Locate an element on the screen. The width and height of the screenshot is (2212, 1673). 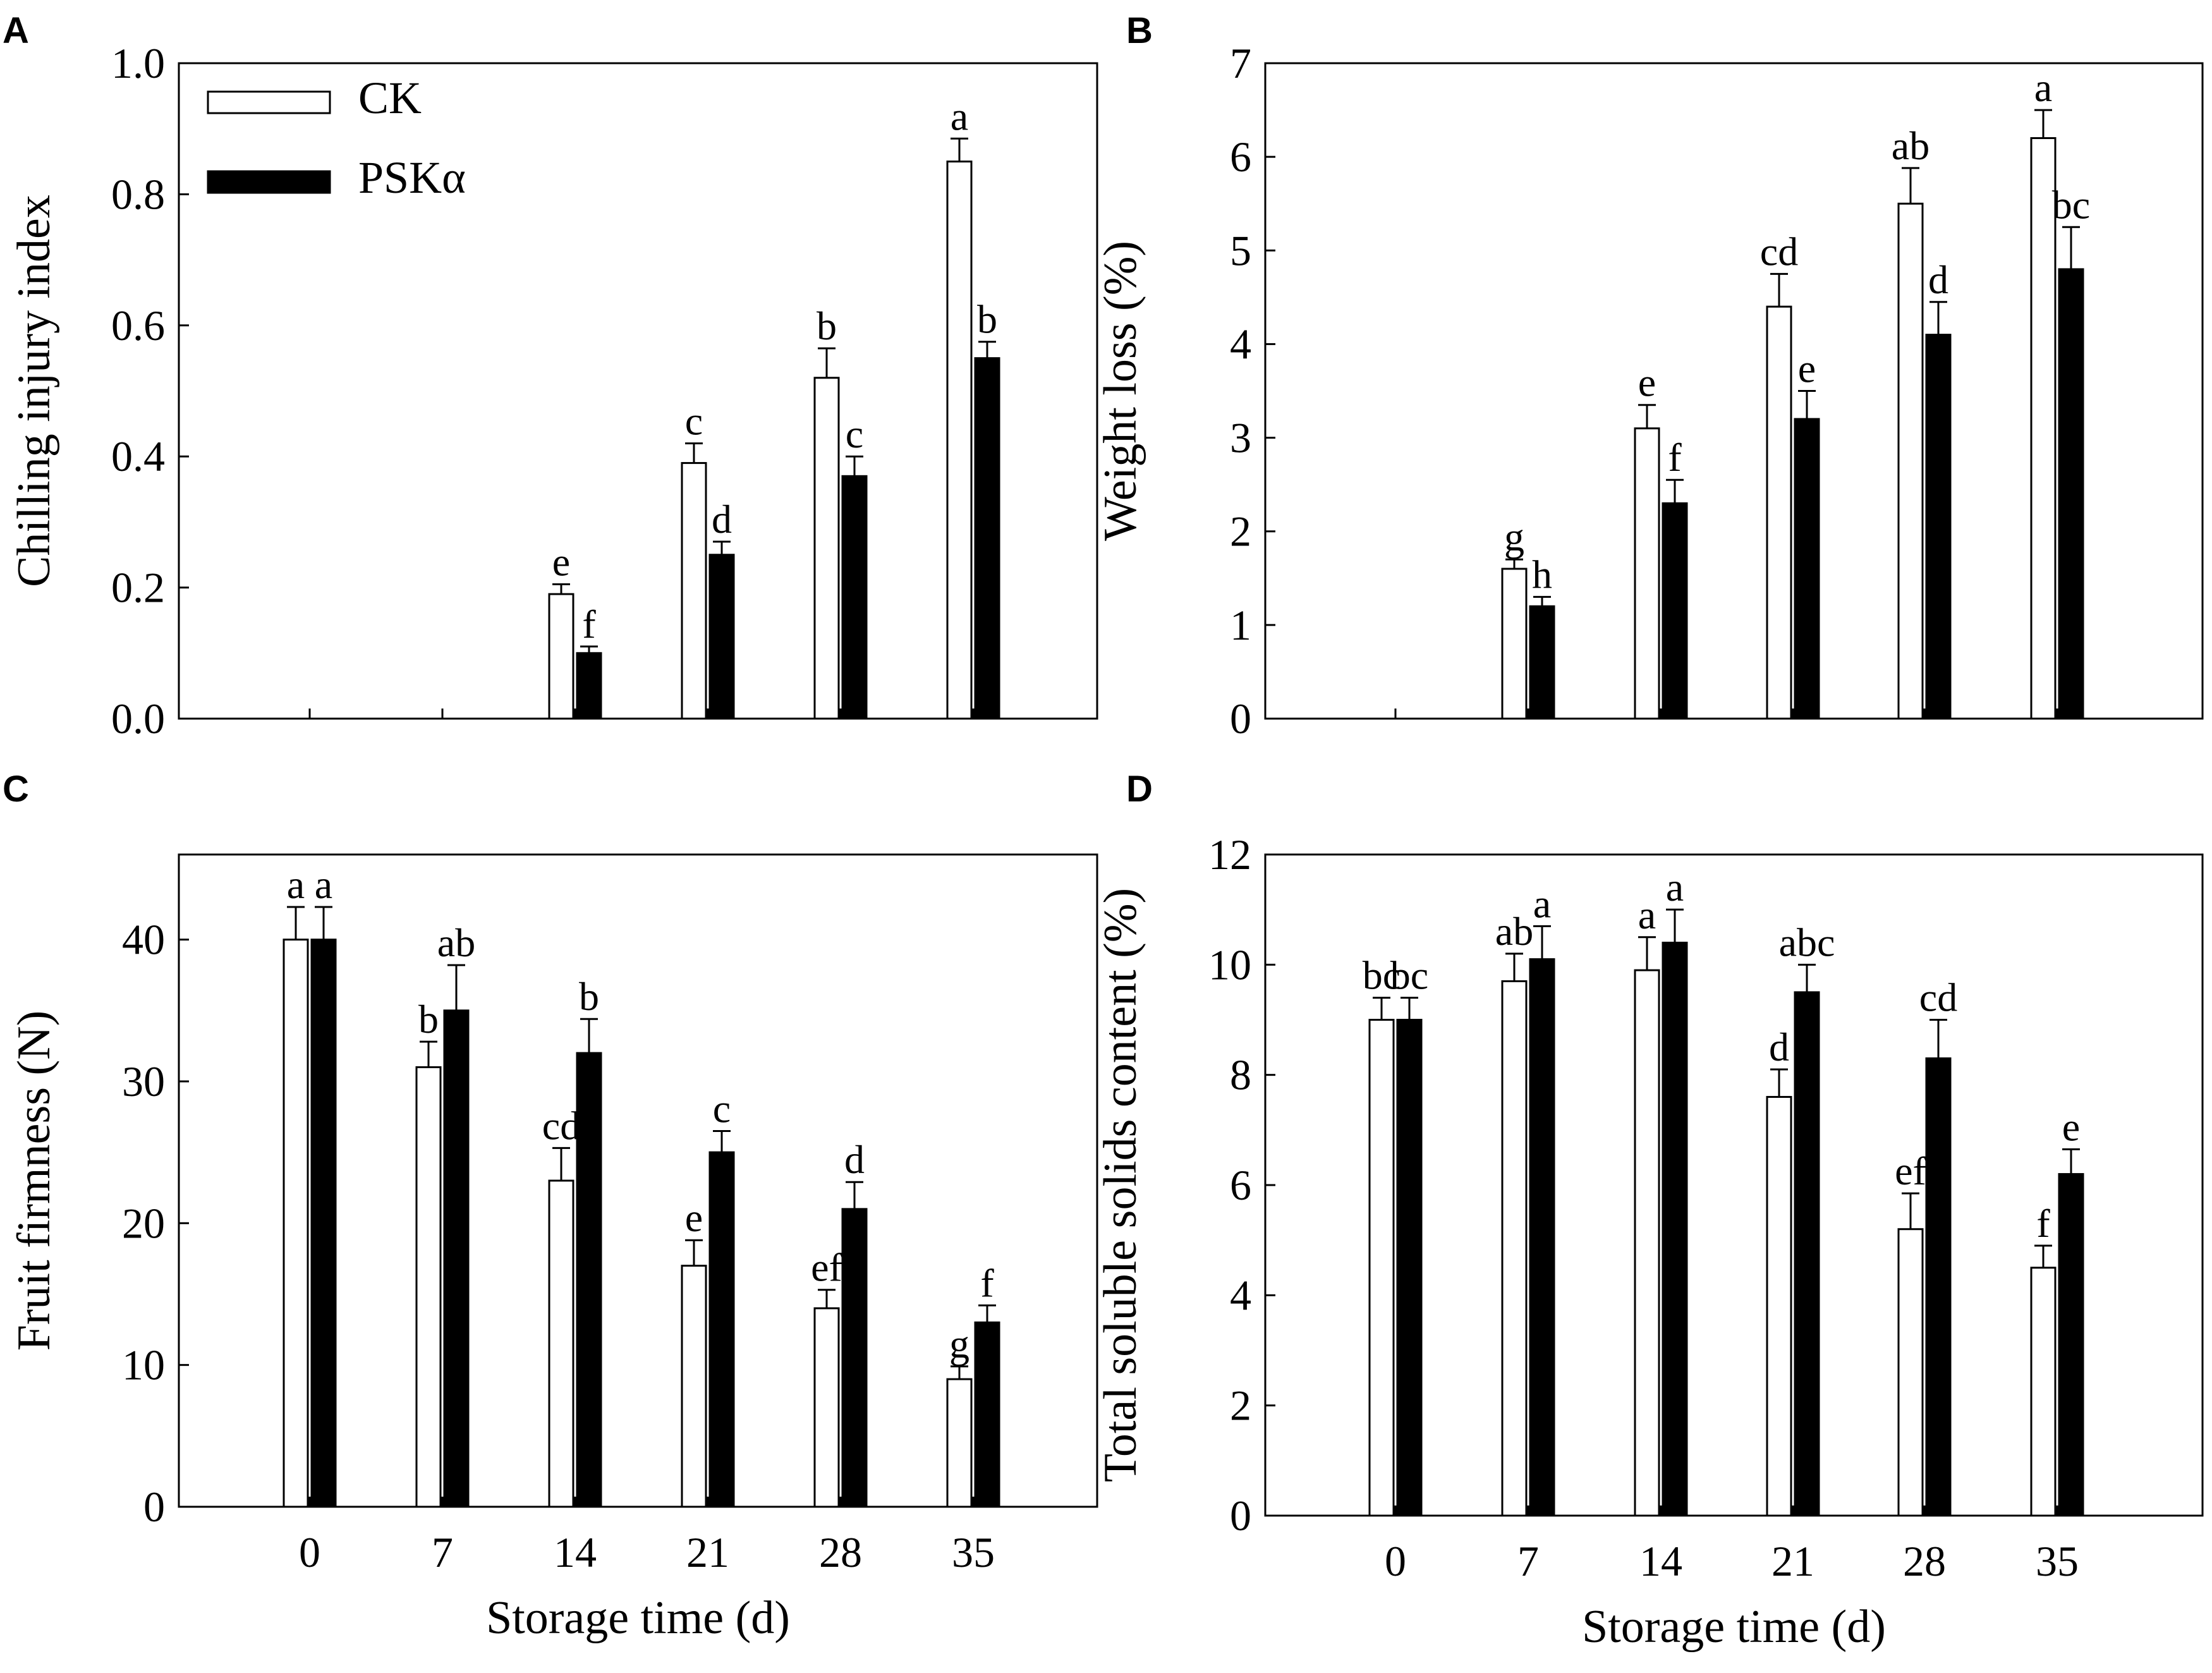
x-axis-title: Storage time (d) is located at coordinates (1734, 1627).